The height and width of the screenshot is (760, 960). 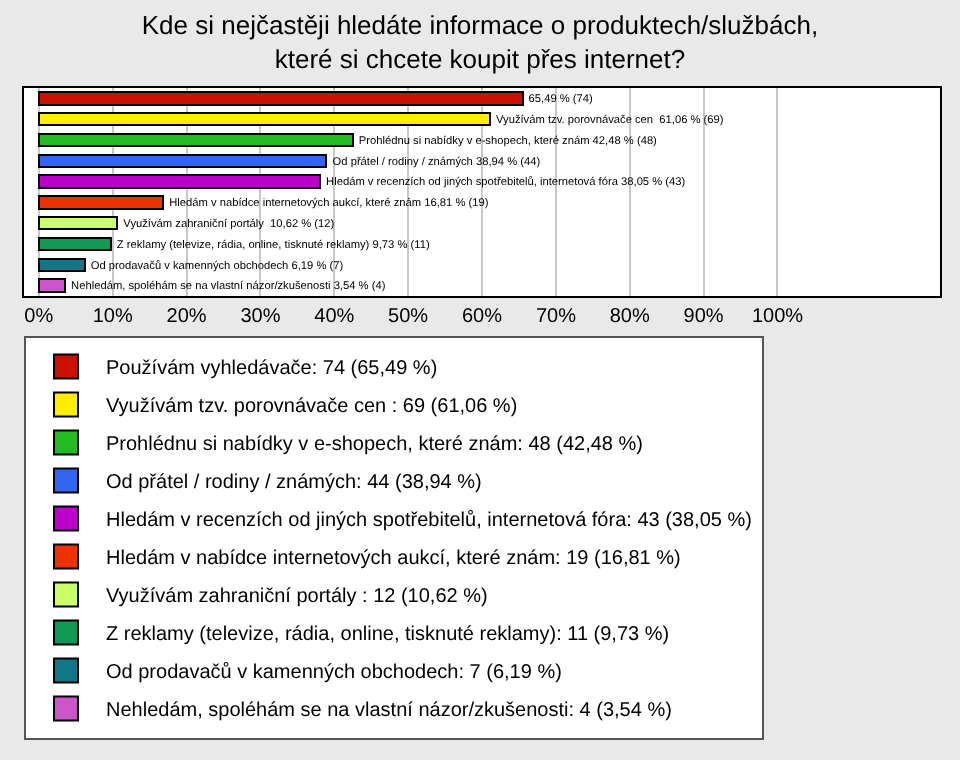 What do you see at coordinates (186, 317) in the screenshot?
I see `x-tick-label: 20%` at bounding box center [186, 317].